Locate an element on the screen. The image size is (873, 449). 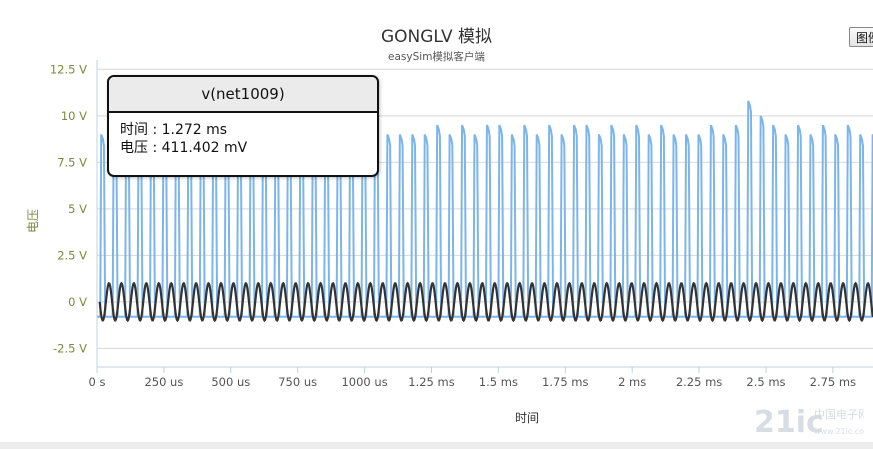
watermark-subtext: 中国电子网 is located at coordinates (839, 414).